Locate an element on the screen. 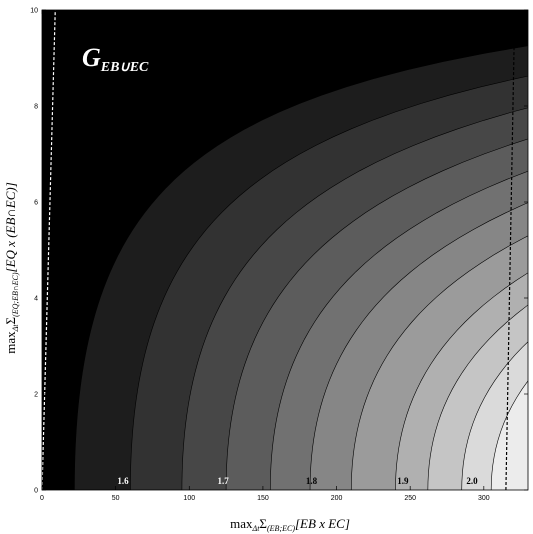 This screenshot has width=533, height=534. x-tick-label: 300 is located at coordinates (484, 498).